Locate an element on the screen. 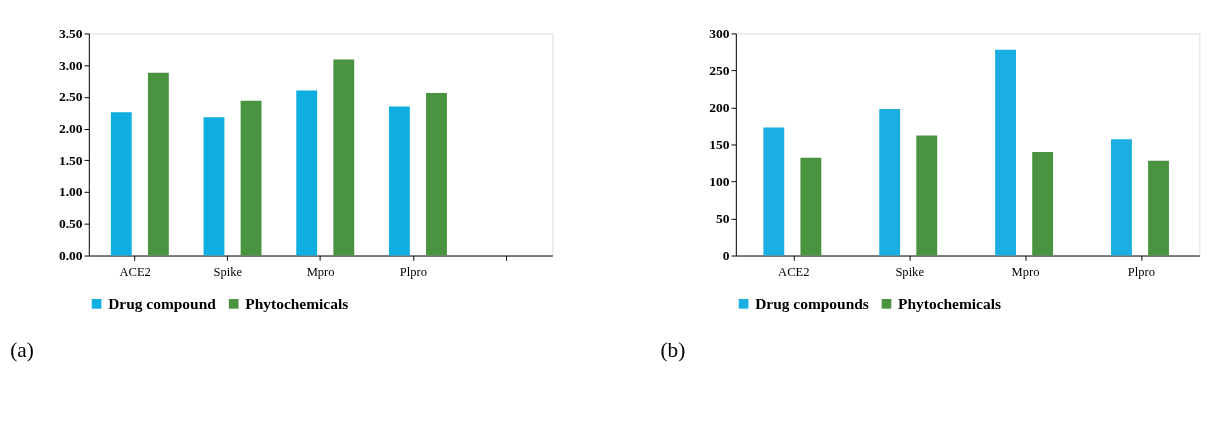 The width and height of the screenshot is (1210, 435). y-tick-label: 0 is located at coordinates (726, 255).